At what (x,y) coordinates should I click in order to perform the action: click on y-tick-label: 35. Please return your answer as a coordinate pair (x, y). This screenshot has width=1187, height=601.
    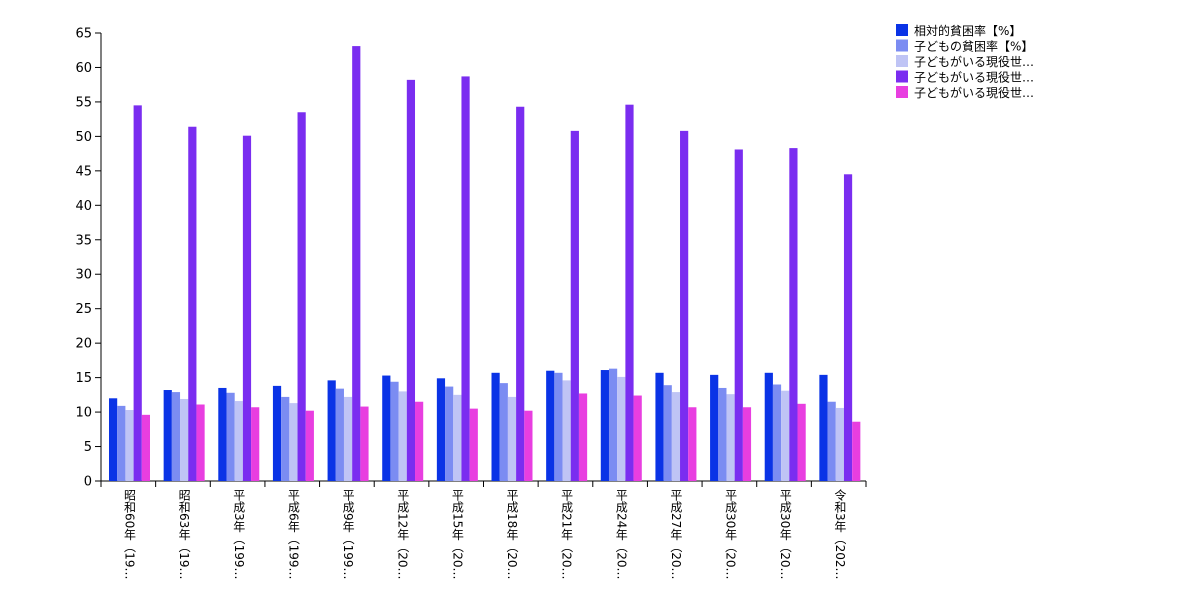
    Looking at the image, I should click on (83, 240).